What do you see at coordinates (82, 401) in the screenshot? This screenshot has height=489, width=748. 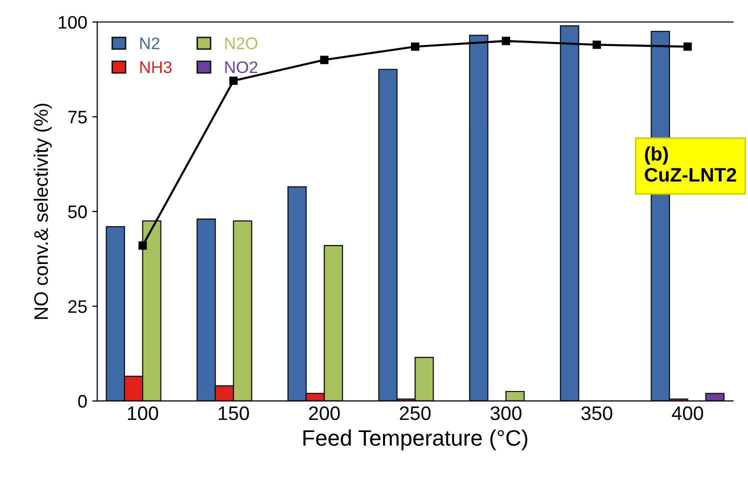 I see `y-tick-label: 0` at bounding box center [82, 401].